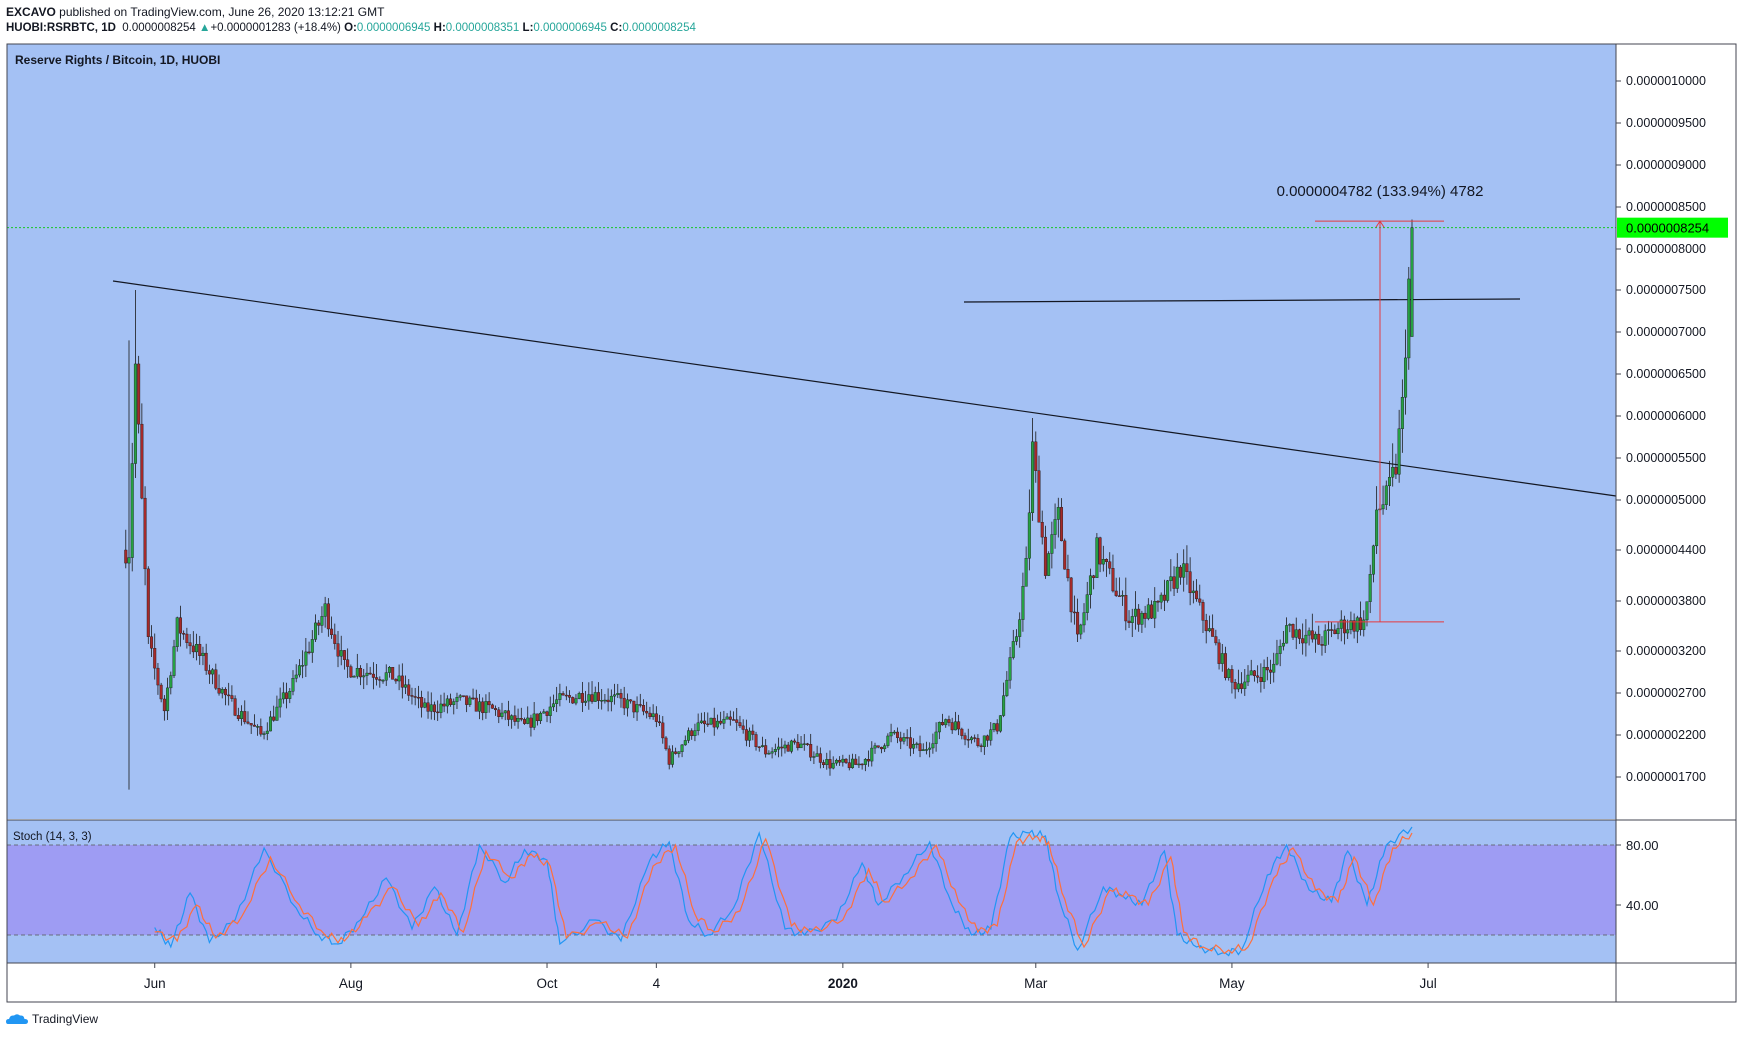  Describe the element at coordinates (17, 1019) in the screenshot. I see `tradingview-cloud-icon` at that location.